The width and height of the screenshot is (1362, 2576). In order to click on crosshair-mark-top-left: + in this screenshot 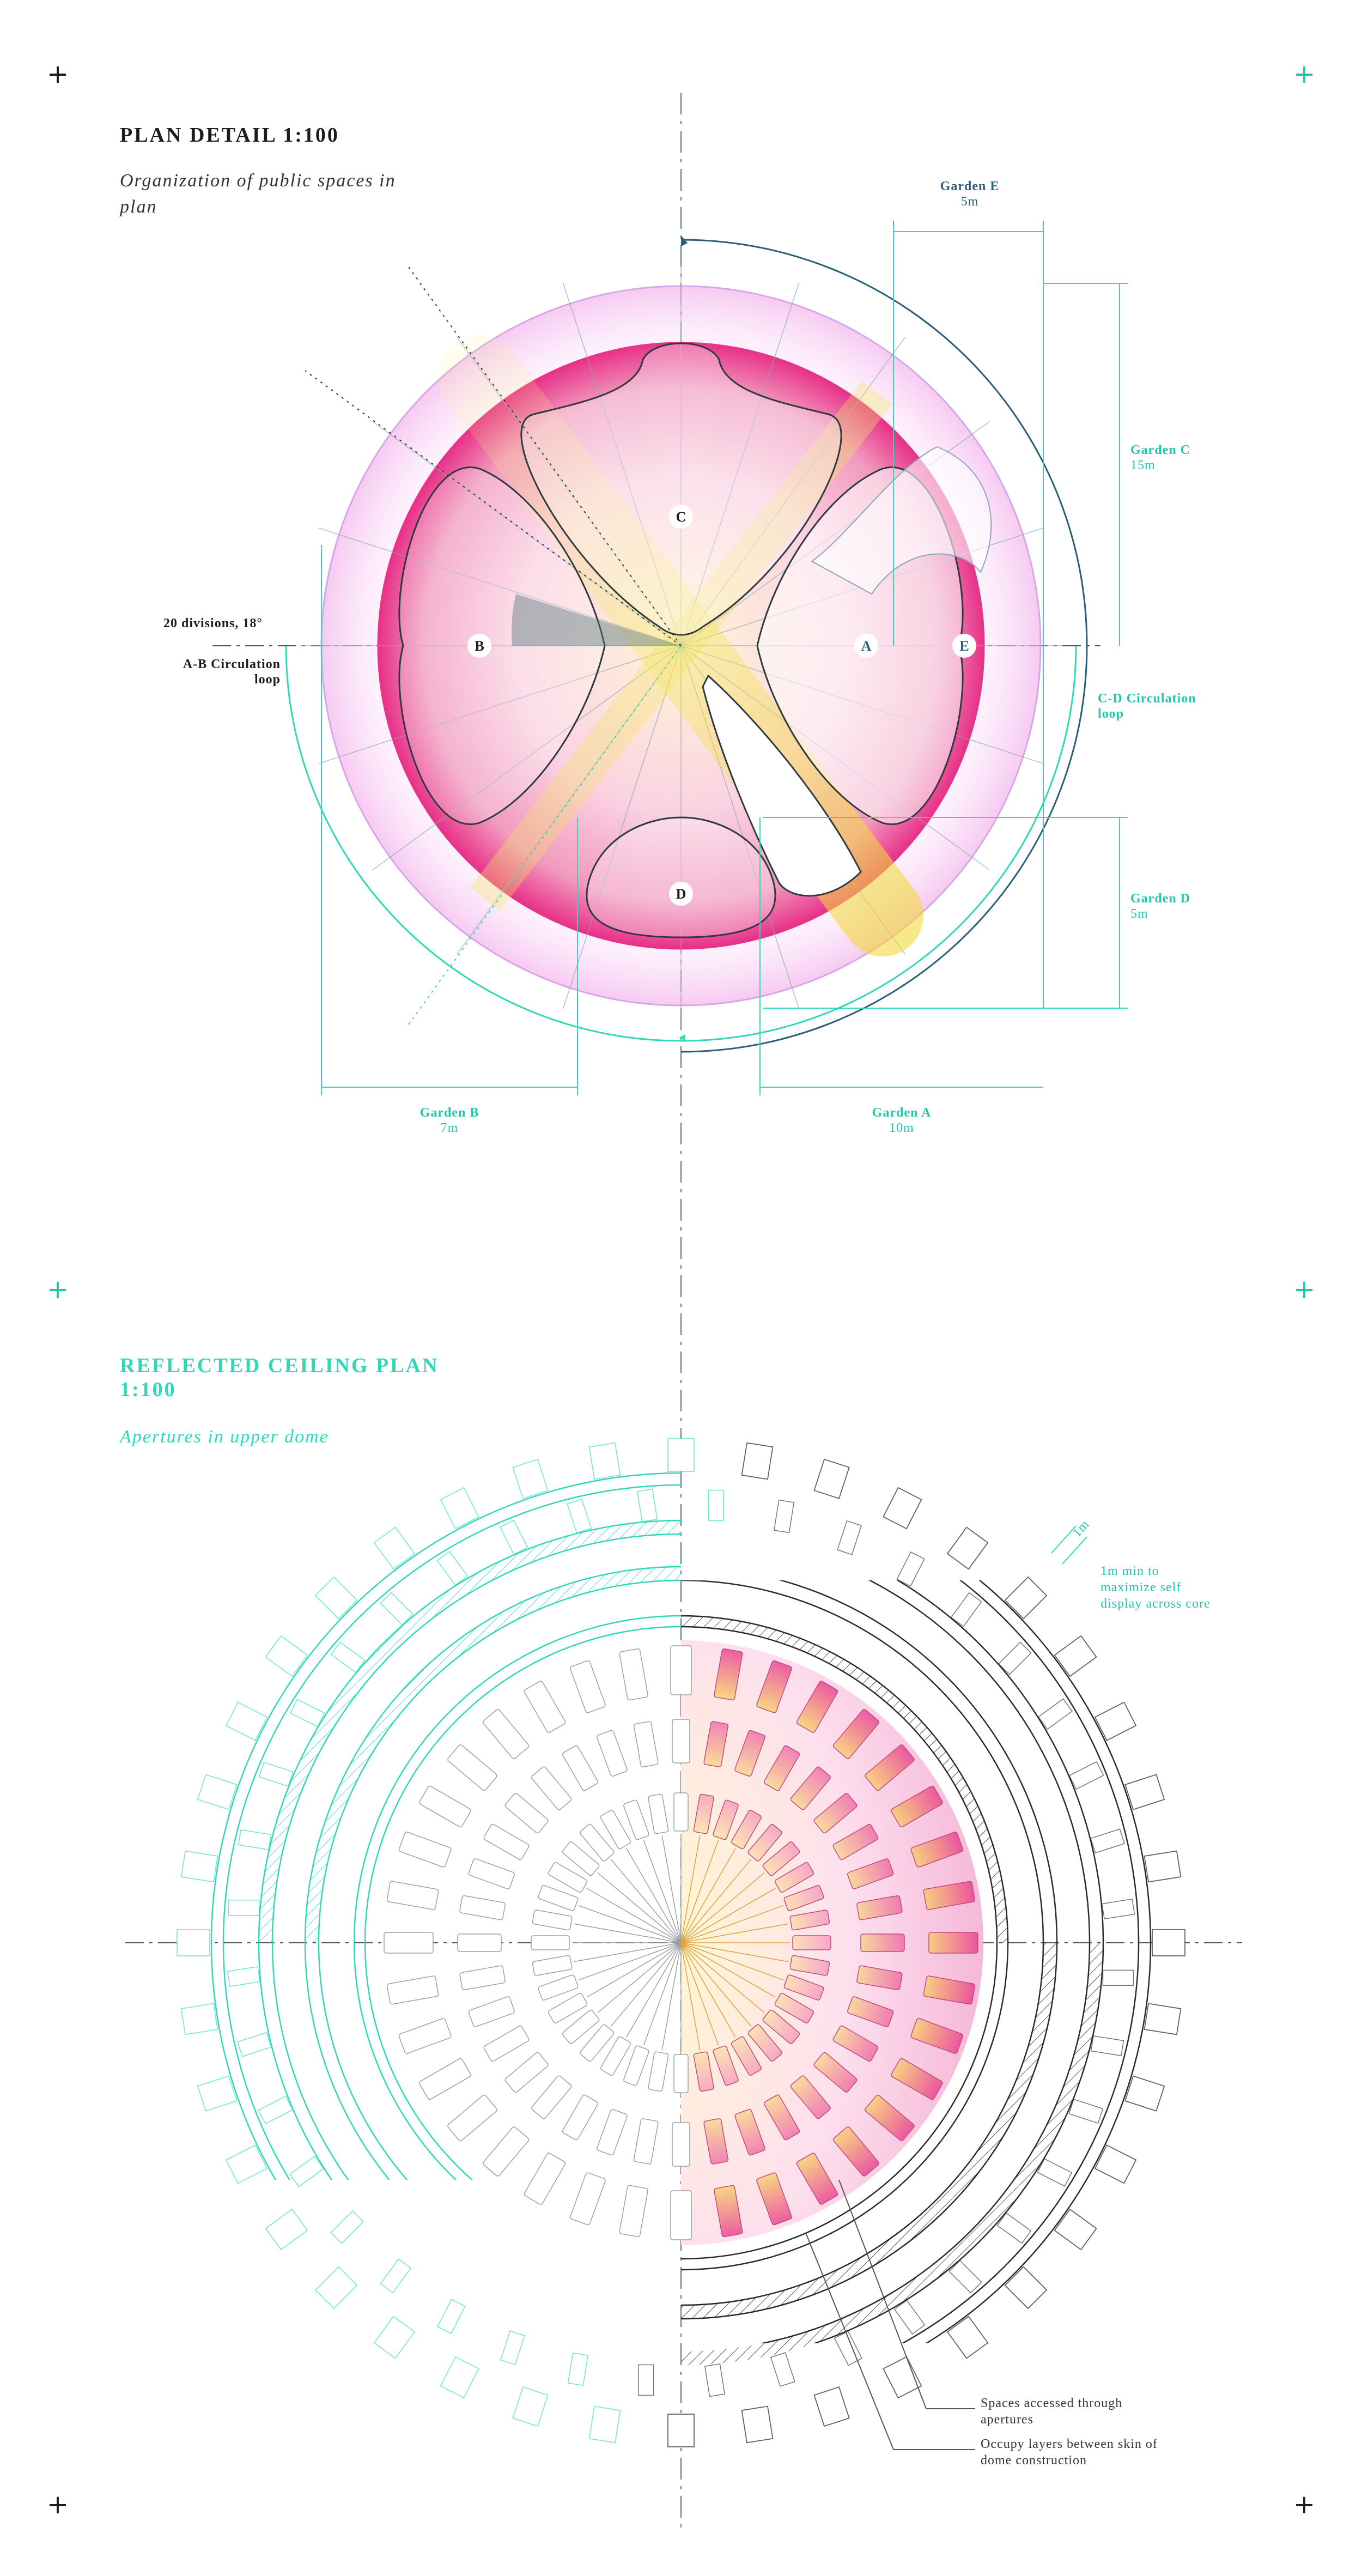, I will do `click(57, 74)`.